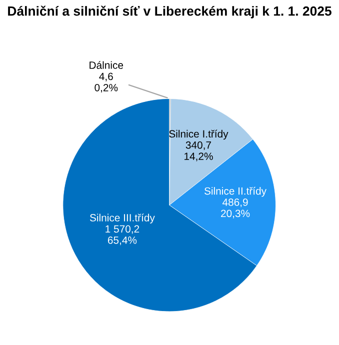 The height and width of the screenshot is (345, 339). What do you see at coordinates (235, 191) in the screenshot?
I see `slice-label: Silnice II.třídy` at bounding box center [235, 191].